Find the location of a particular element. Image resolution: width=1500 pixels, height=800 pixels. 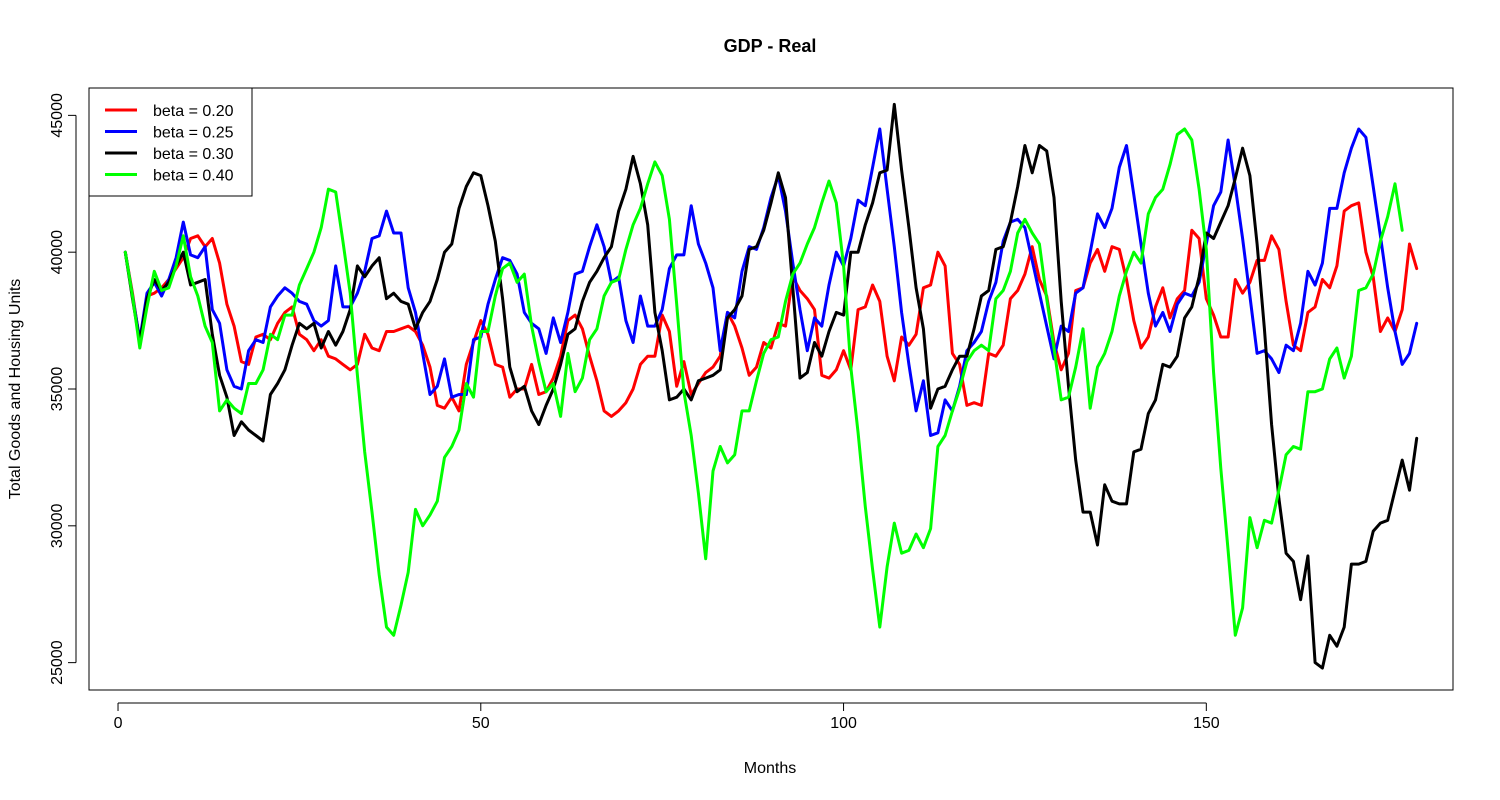

y-tick-label: 40000 is located at coordinates (57, 252).